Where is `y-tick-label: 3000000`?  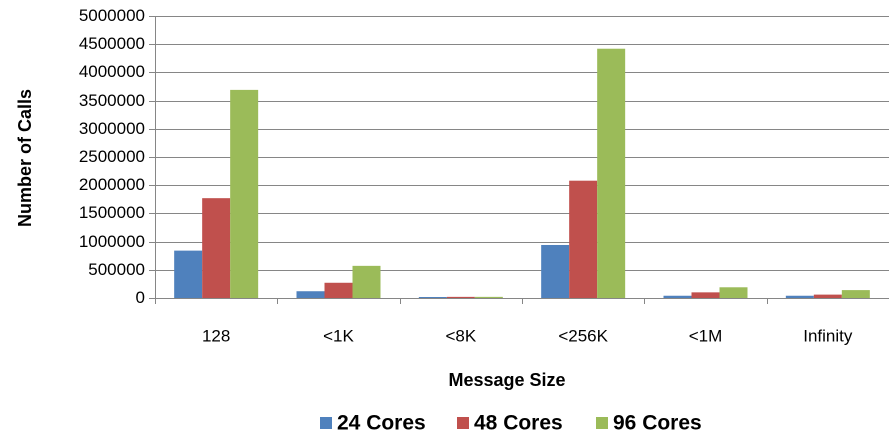
y-tick-label: 3000000 is located at coordinates (112, 128).